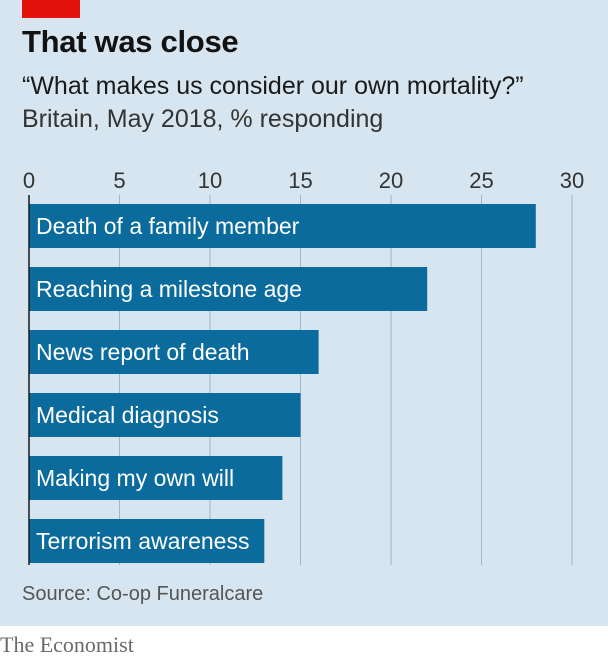 The image size is (608, 662). I want to click on economist-logo-text: The Economist, so click(67, 644).